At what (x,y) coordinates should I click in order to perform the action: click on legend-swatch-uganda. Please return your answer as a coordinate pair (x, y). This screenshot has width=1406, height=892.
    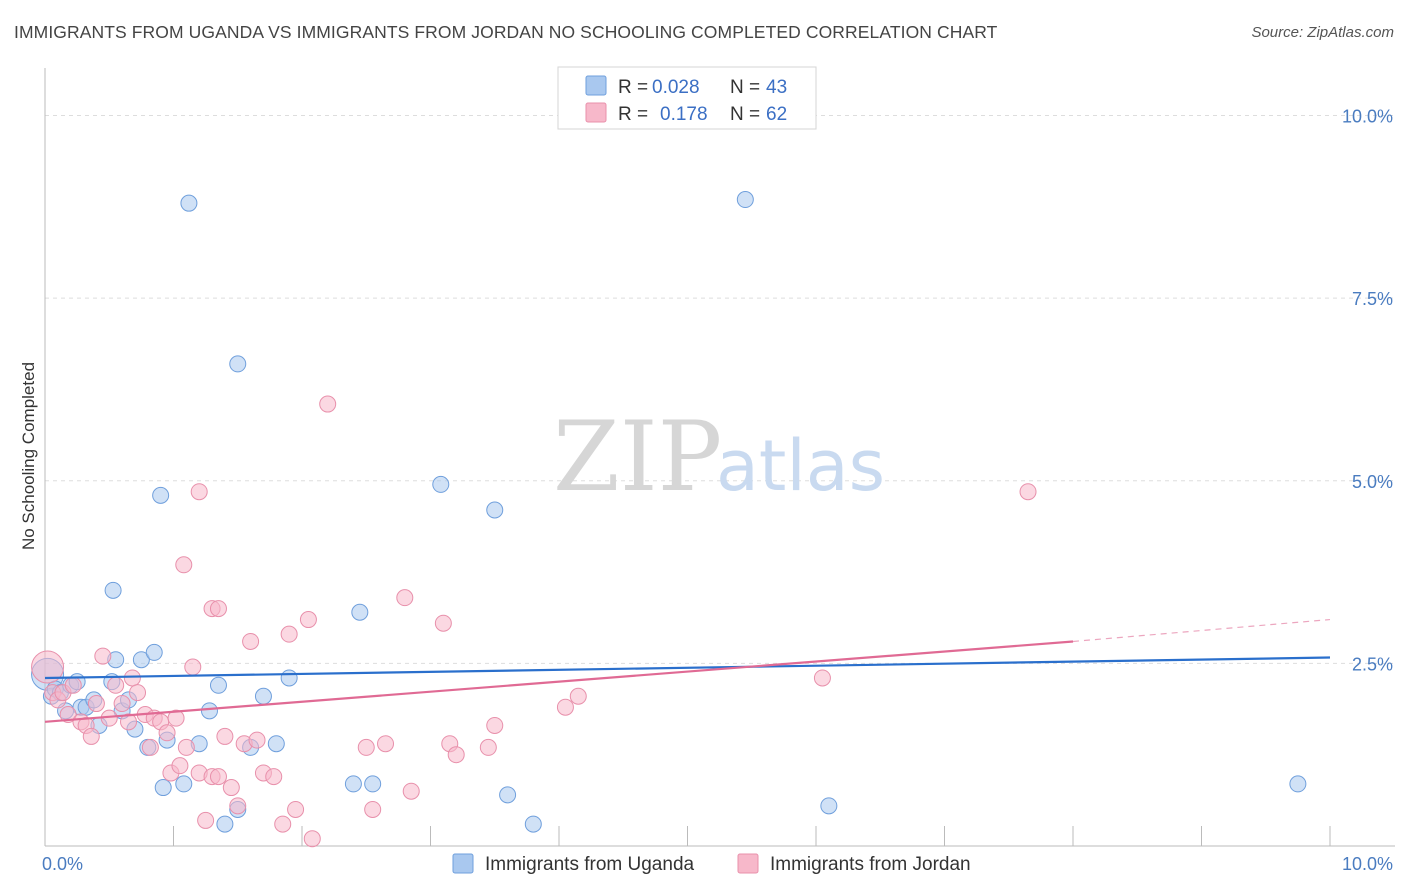
    Looking at the image, I should click on (596, 85).